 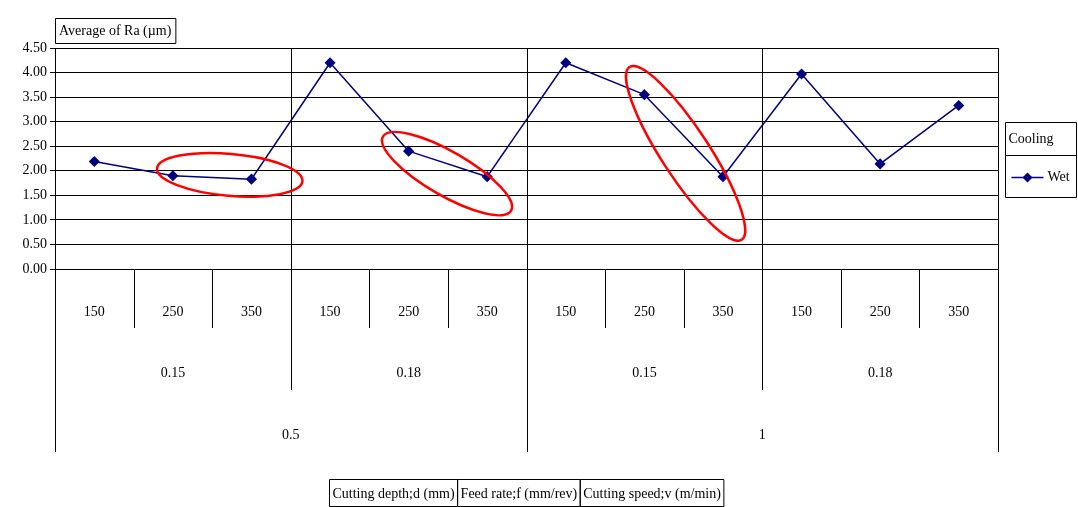 I want to click on y-tick-label: 2.50, so click(x=34, y=145).